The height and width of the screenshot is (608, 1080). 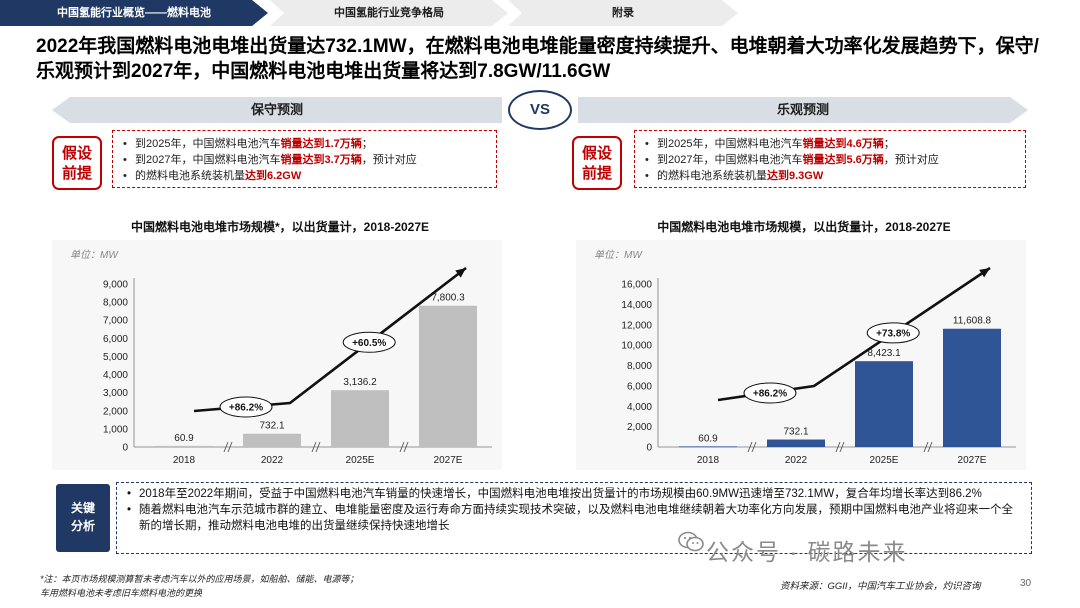 What do you see at coordinates (134, 13) in the screenshot?
I see `tab-fuel-cell-overview: 中国氢能行业概览——燃料电池` at bounding box center [134, 13].